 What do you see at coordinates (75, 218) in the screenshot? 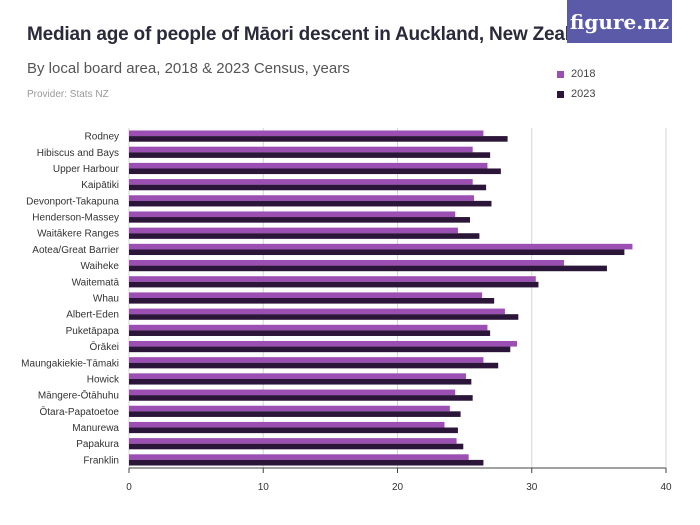
I see `y-tick-label-5: Henderson-Massey` at bounding box center [75, 218].